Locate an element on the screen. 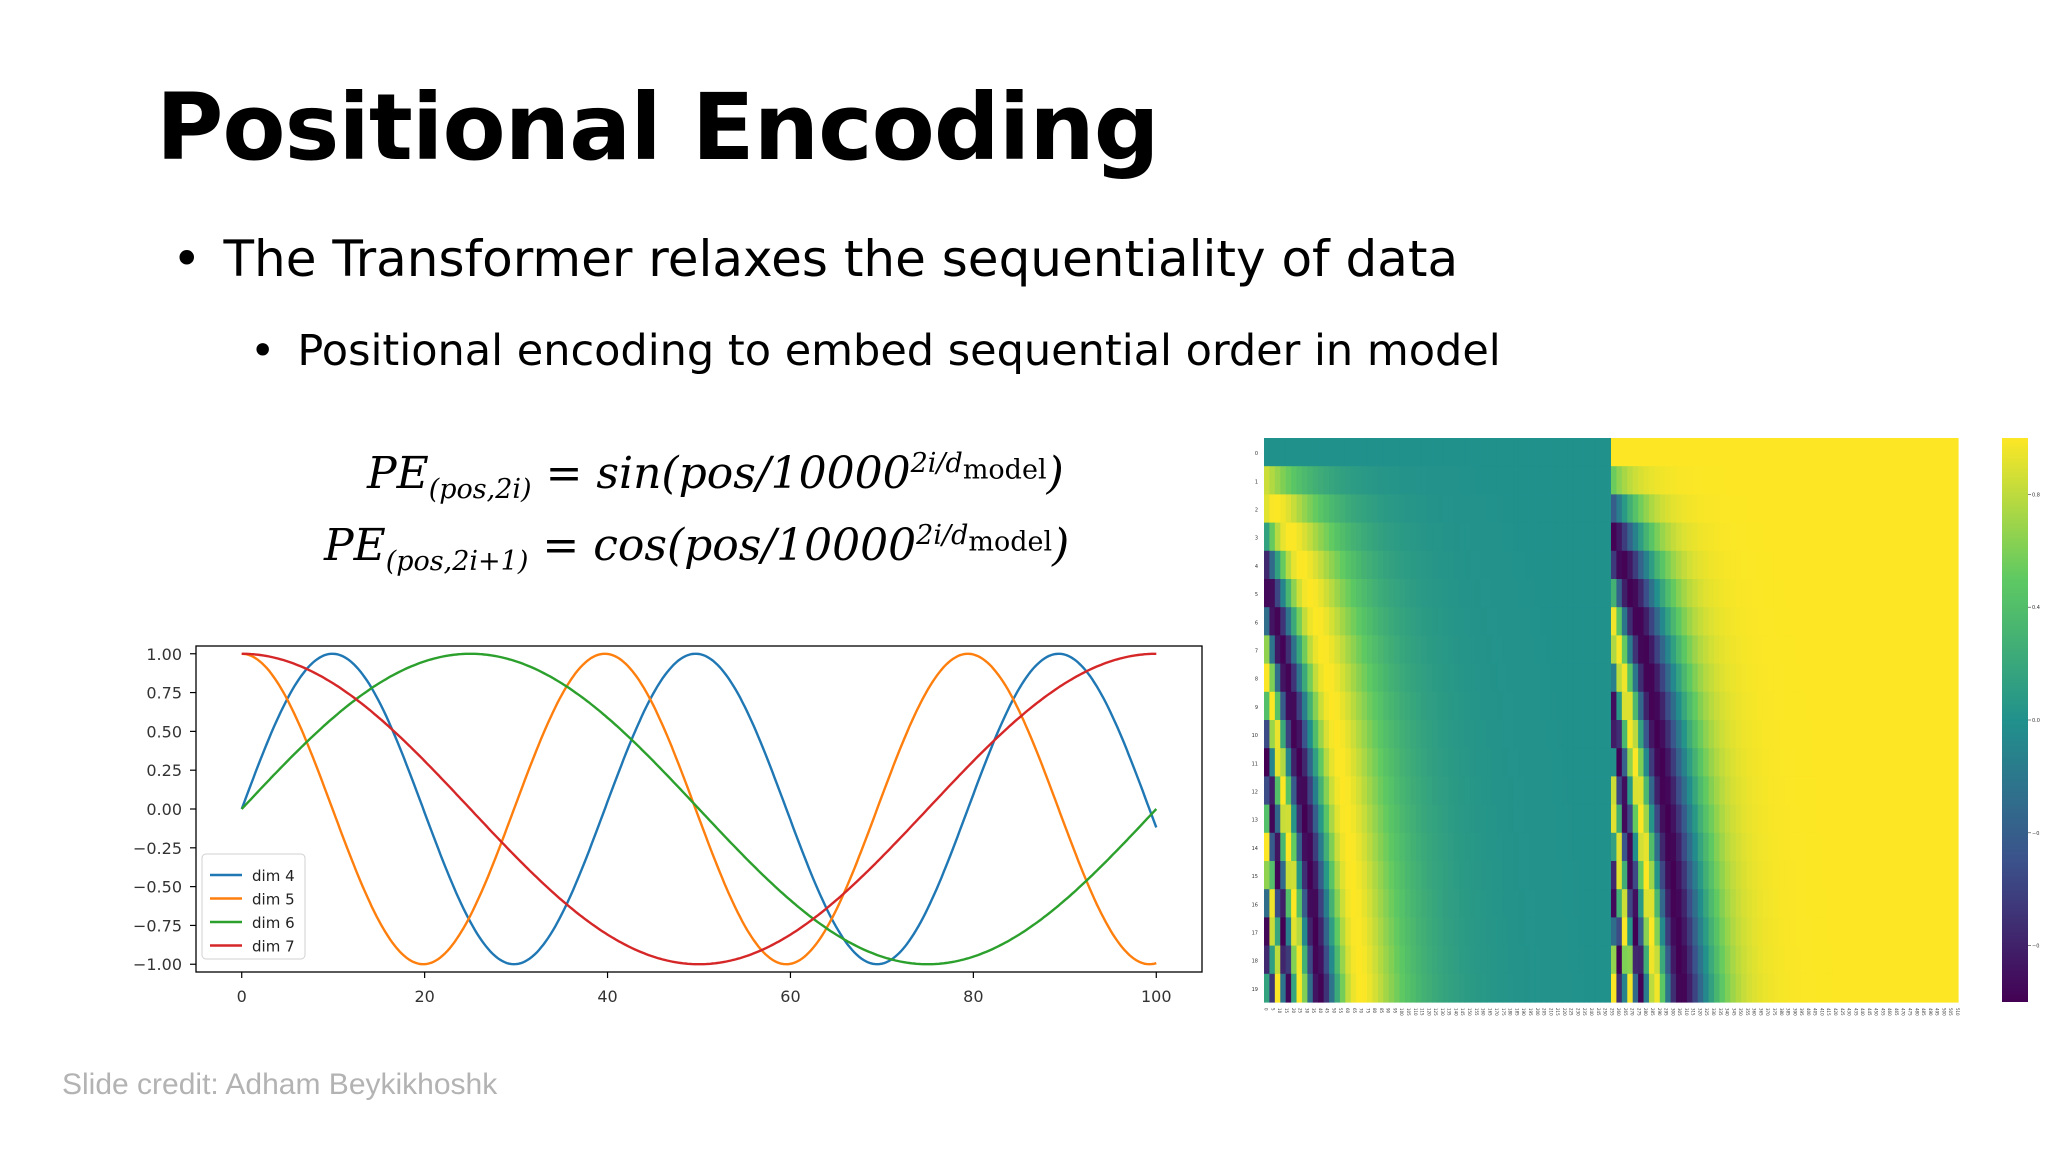 The height and width of the screenshot is (1152, 2048). heatmap-col-label: 415 is located at coordinates (1828, 1012).